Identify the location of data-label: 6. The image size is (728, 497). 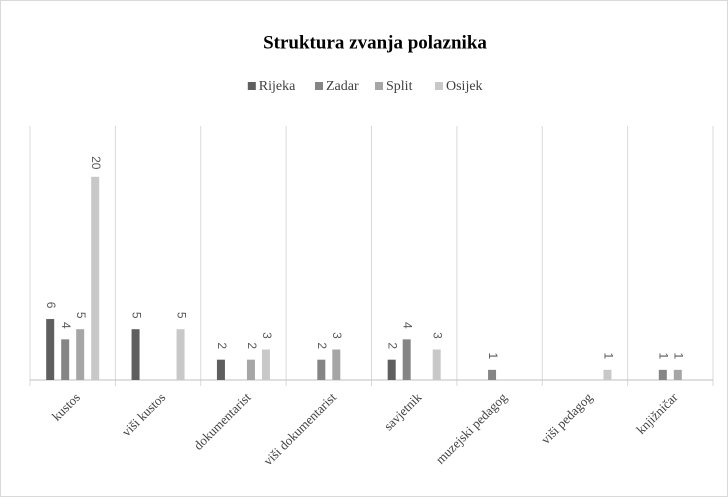
(51, 305).